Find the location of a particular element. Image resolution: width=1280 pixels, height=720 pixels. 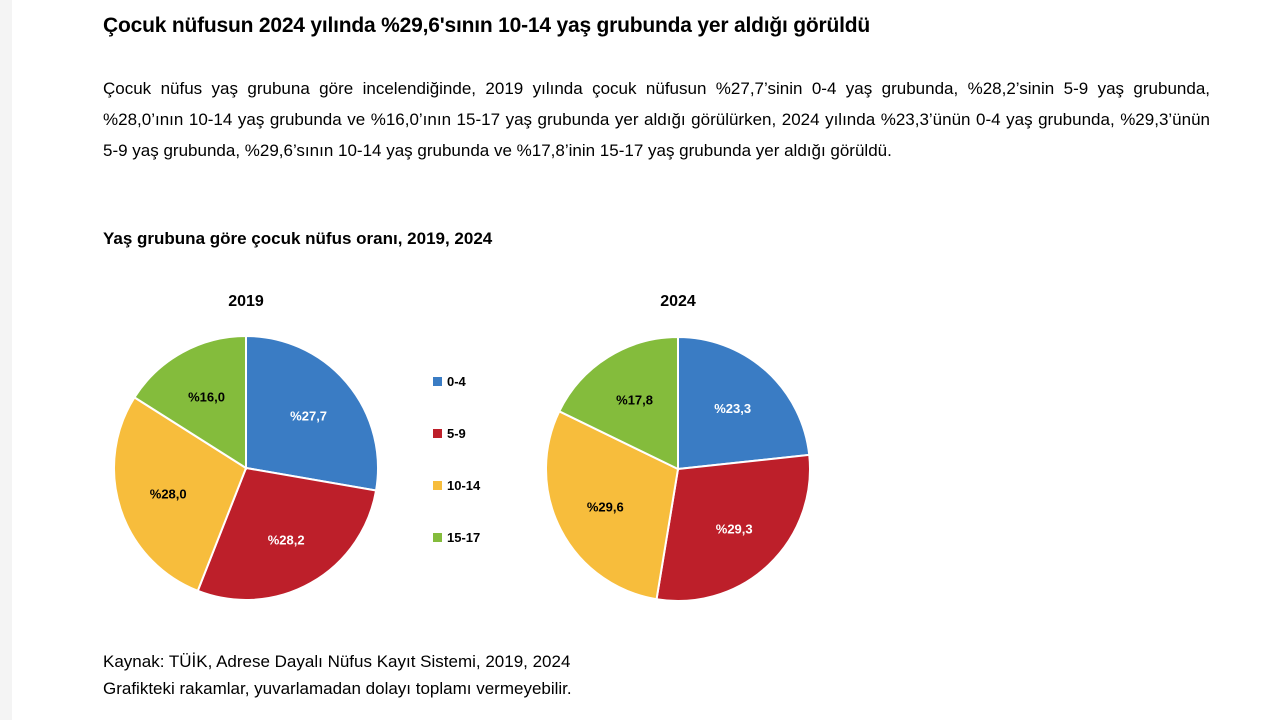

slice-value-label: %29,6 is located at coordinates (605, 507).